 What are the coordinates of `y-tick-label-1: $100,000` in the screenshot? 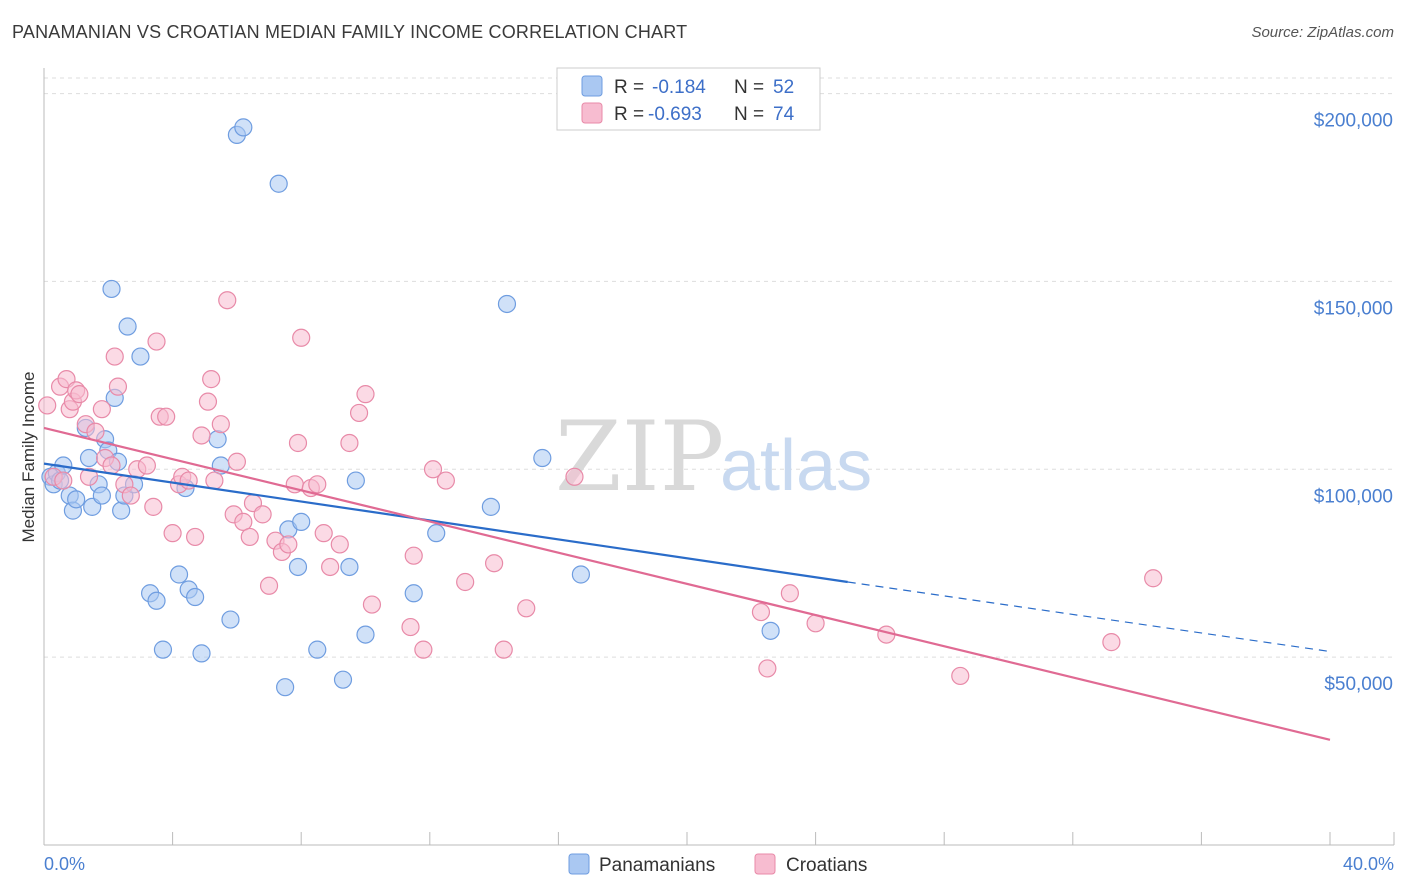 It's located at (1353, 496).